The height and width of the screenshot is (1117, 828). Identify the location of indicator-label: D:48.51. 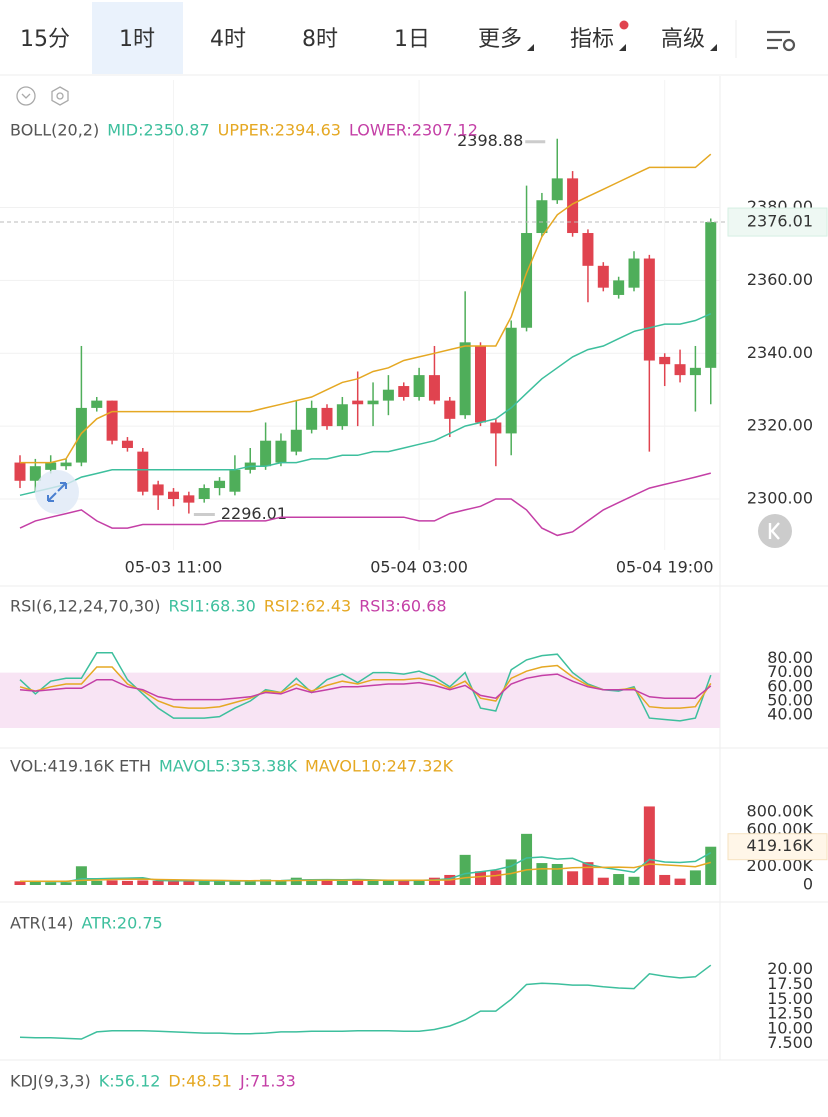
(200, 1081).